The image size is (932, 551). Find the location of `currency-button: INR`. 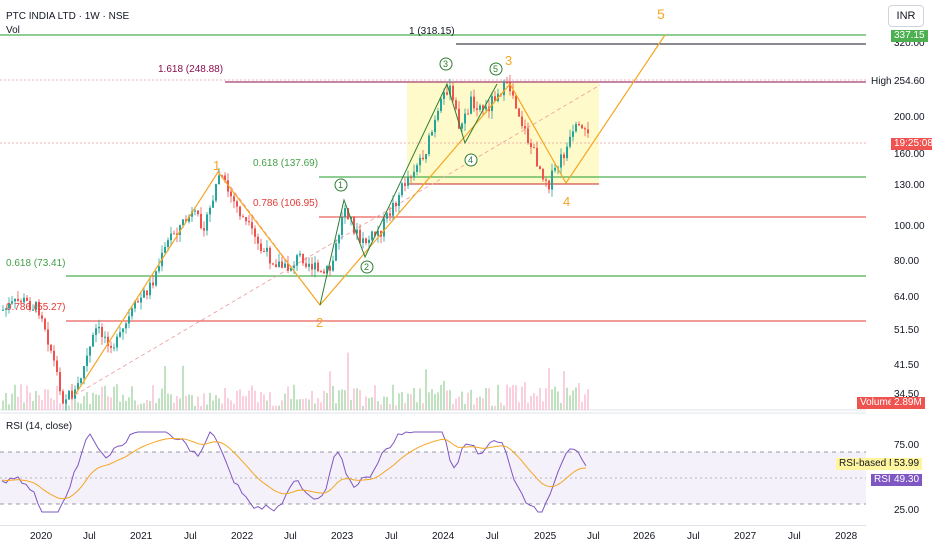

currency-button: INR is located at coordinates (906, 16).